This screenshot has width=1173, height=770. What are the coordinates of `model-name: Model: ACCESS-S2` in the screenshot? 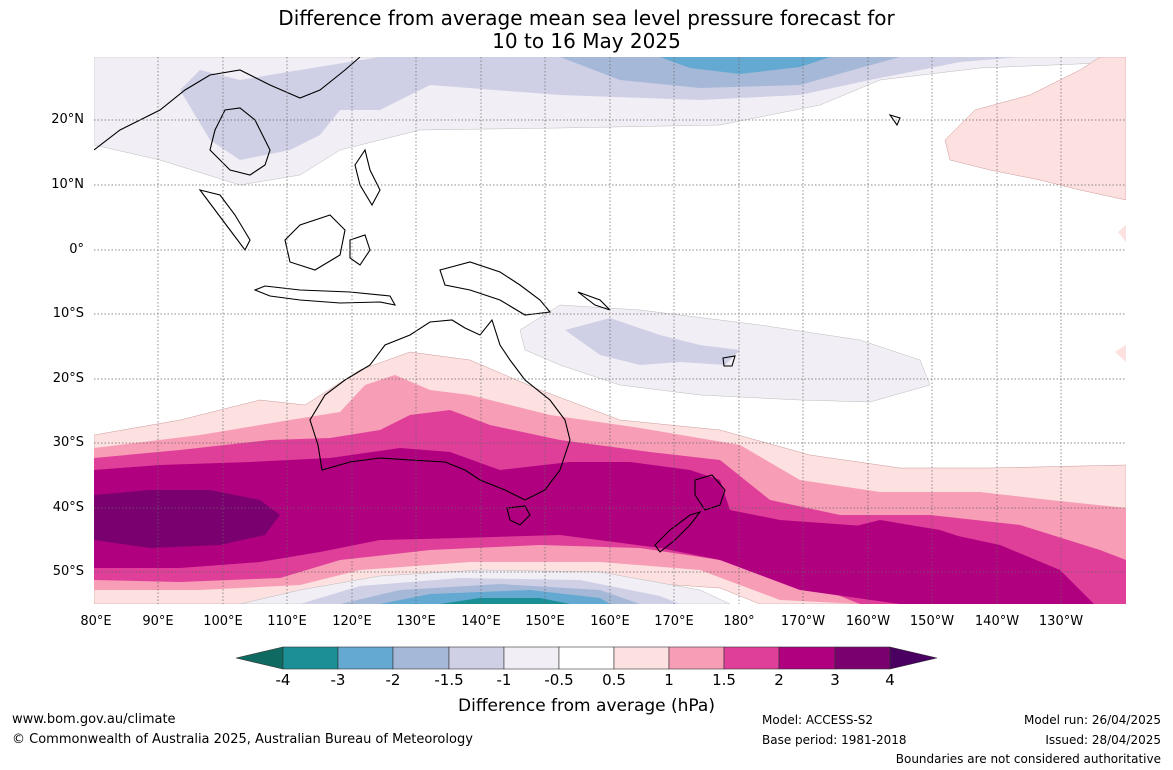 It's located at (818, 720).